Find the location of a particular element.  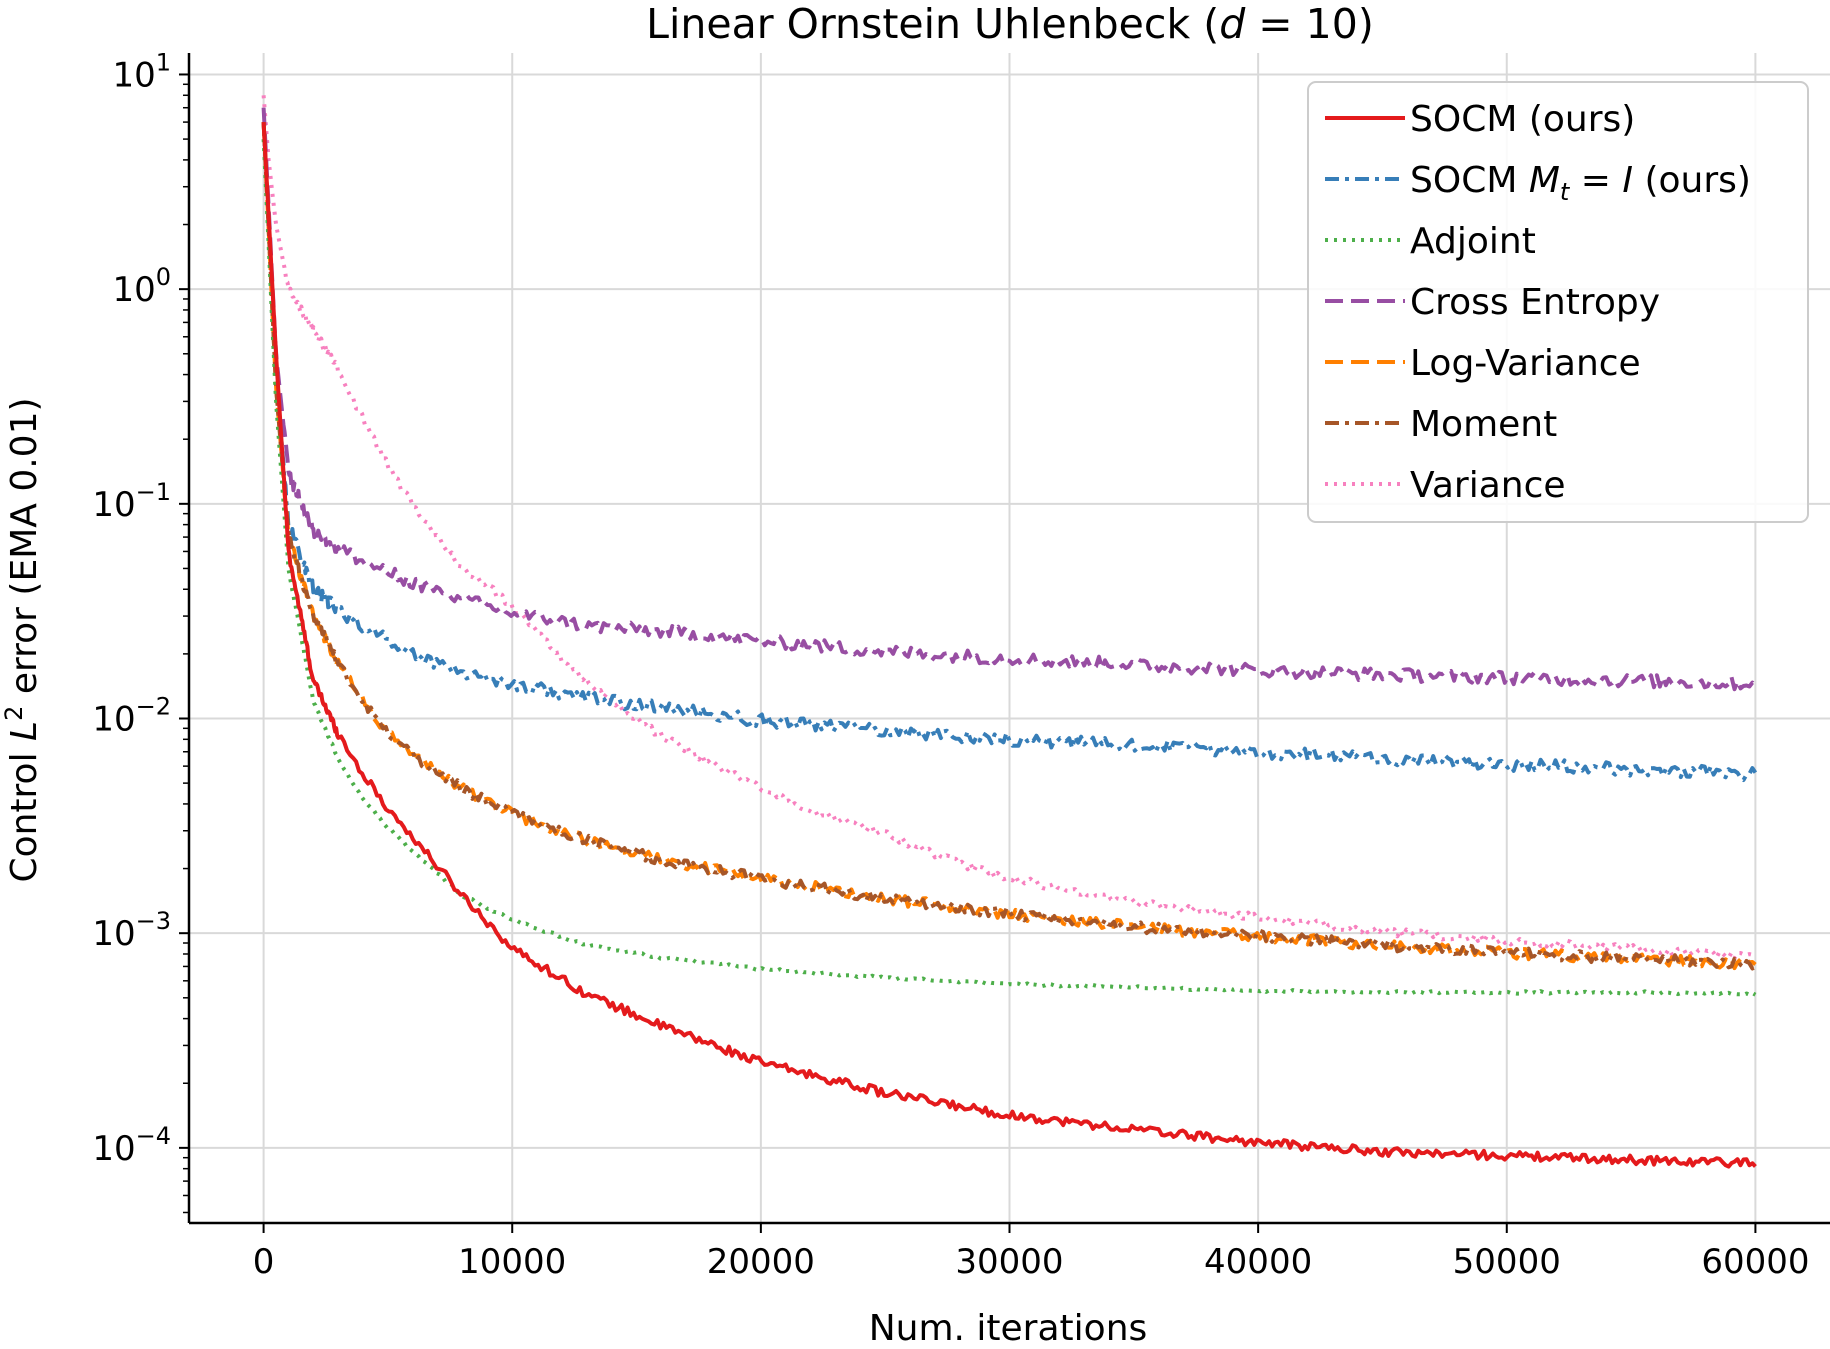

y-tick-label: 10⁻¹ is located at coordinates (131, 501).